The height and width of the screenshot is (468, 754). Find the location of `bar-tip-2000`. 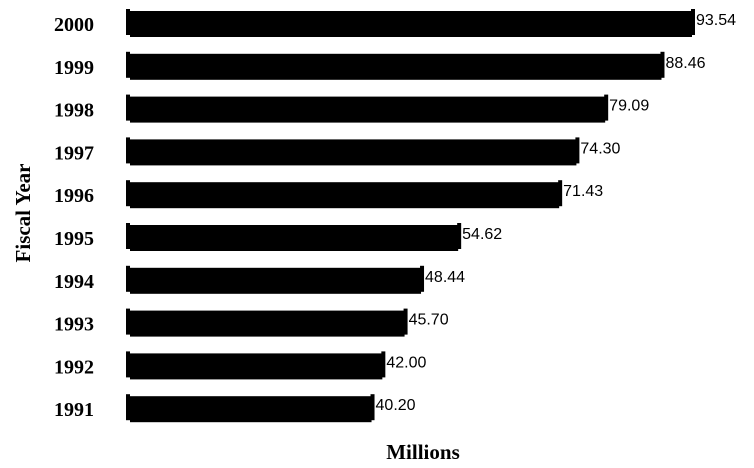

bar-tip-2000 is located at coordinates (693, 22).